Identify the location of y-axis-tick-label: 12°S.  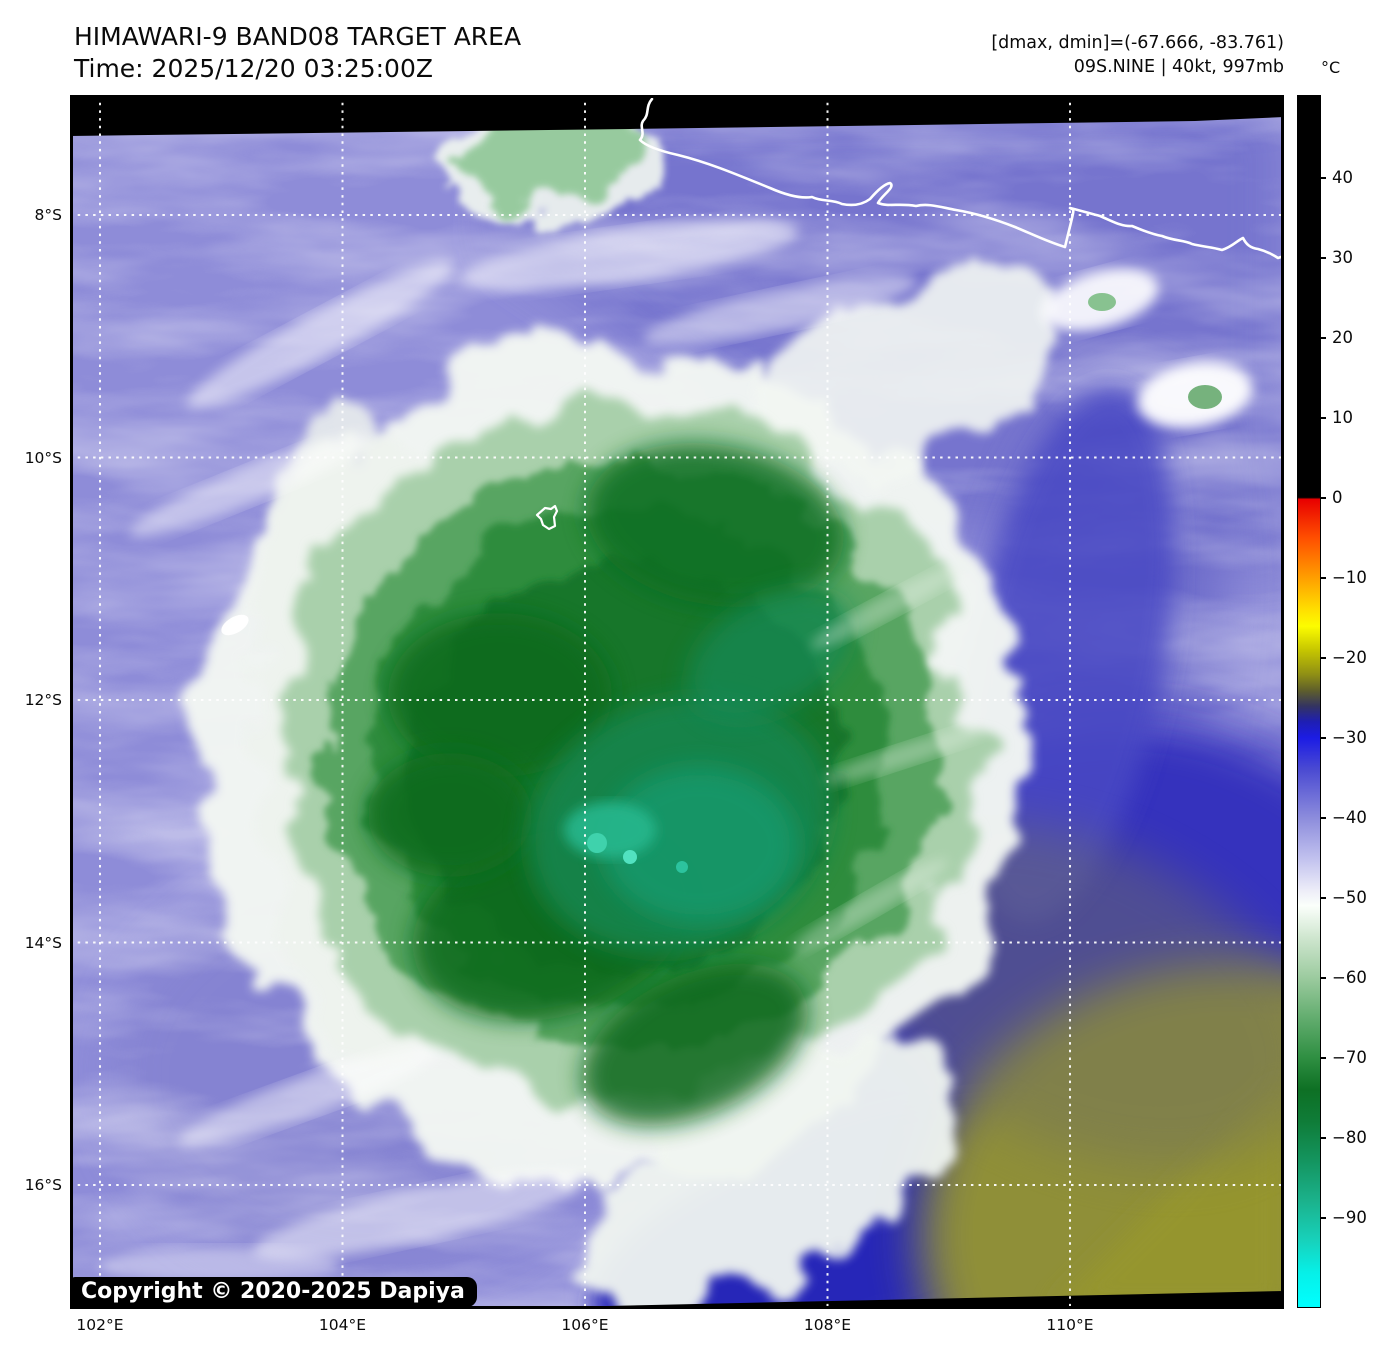
(43, 700).